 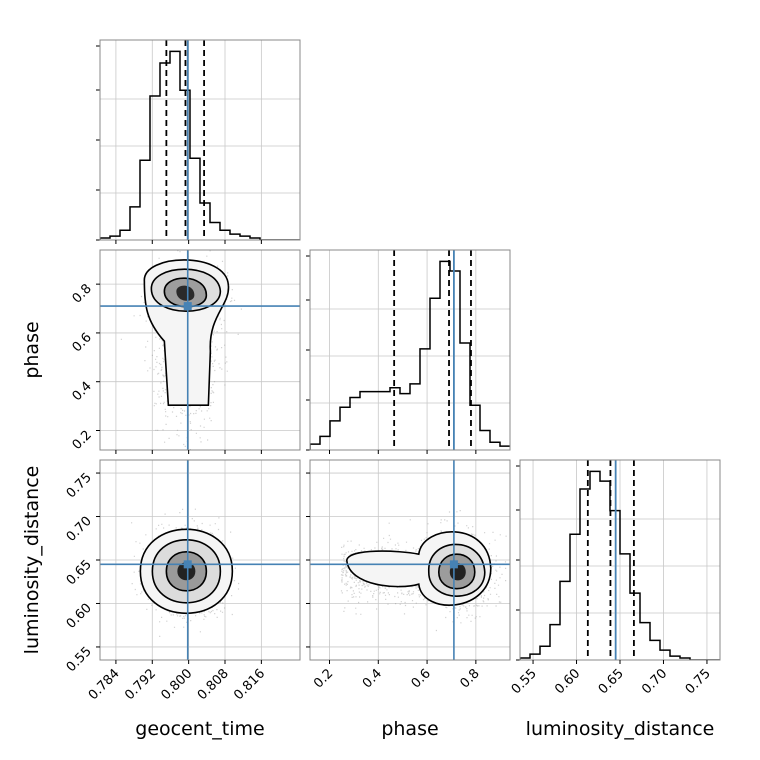 I want to click on y-tick-label: 0.4, so click(x=82, y=391).